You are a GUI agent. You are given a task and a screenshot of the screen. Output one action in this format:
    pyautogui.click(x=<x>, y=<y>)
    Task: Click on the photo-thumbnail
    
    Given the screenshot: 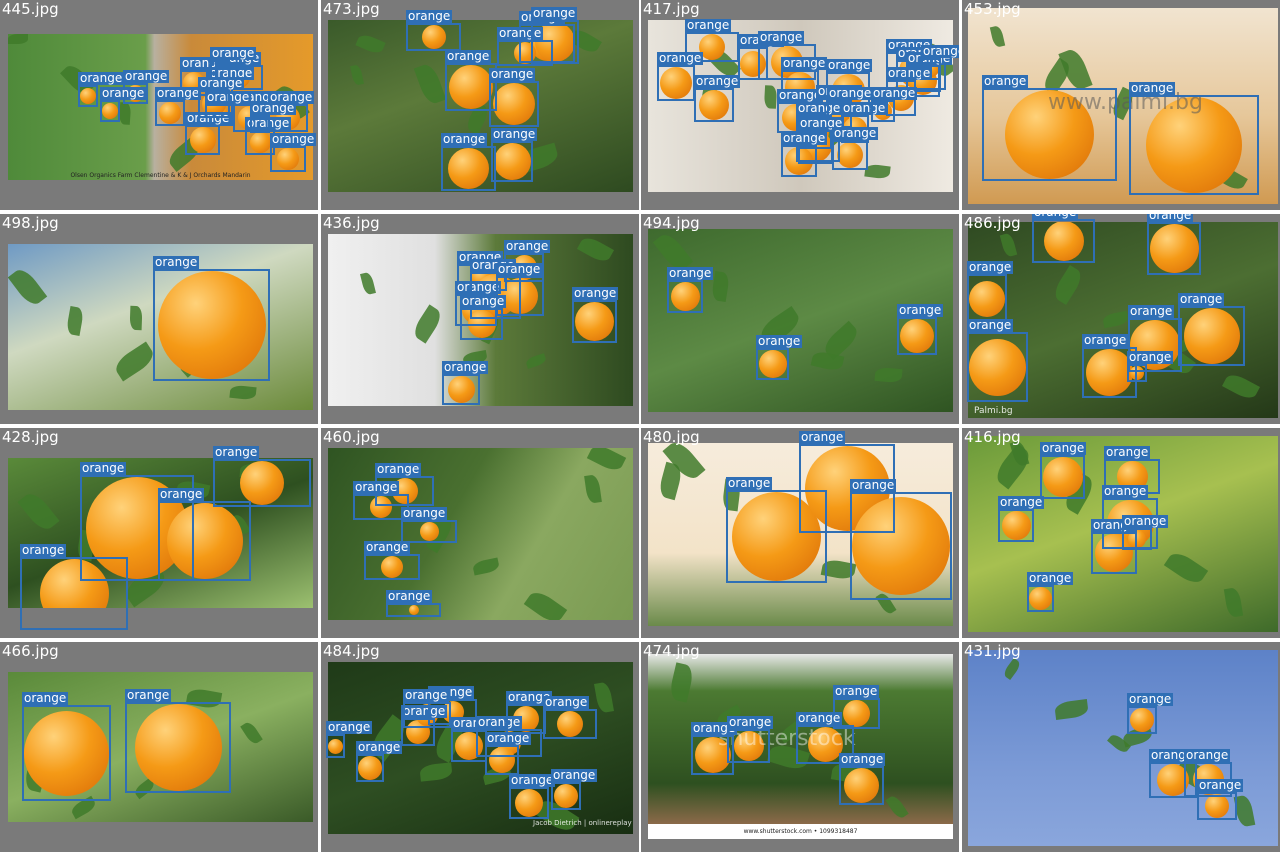 What is the action you would take?
    pyautogui.click(x=800, y=534)
    